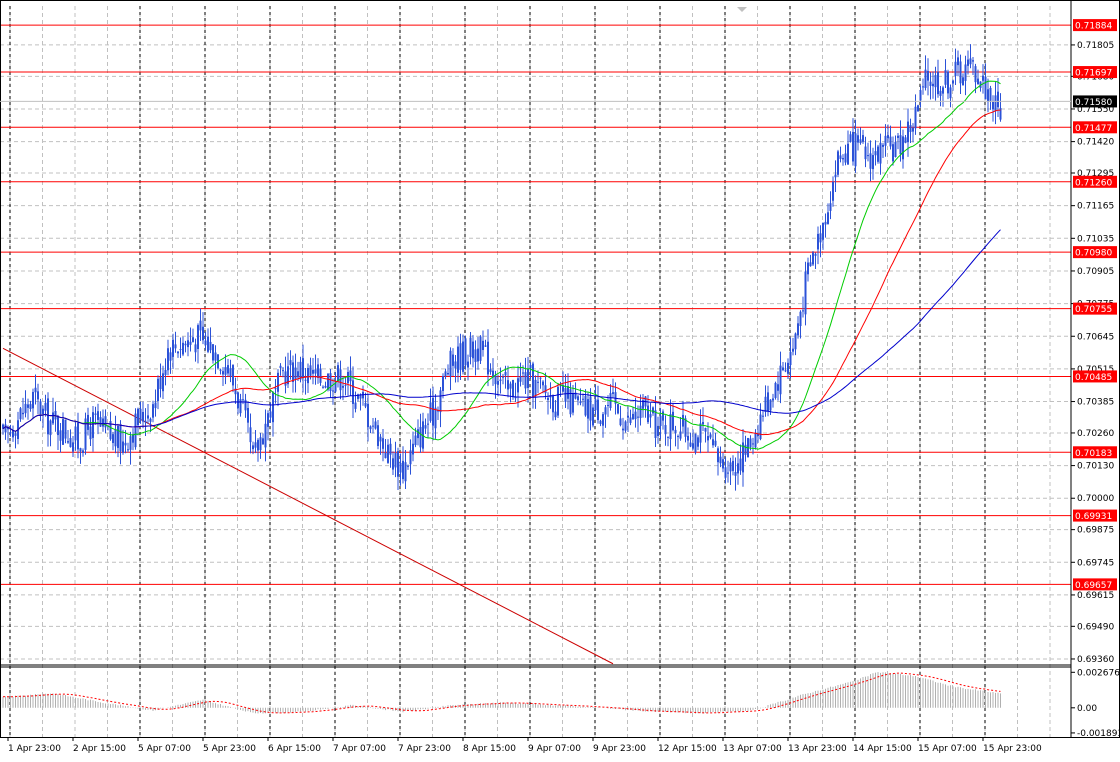 The image size is (1120, 762). Describe the element at coordinates (1095, 337) in the screenshot. I see `price-tick-label: 0.70645` at that location.